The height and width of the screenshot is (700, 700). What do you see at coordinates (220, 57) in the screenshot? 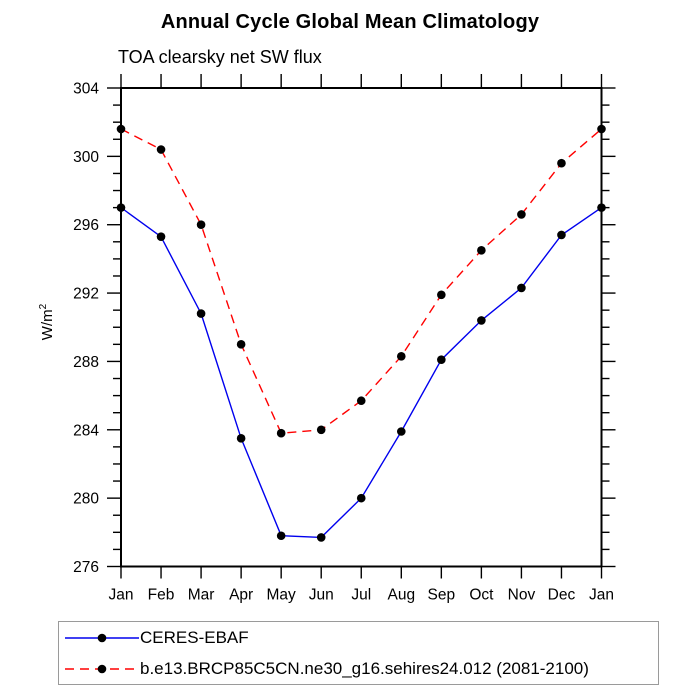
I see `chart-subtitle: TOA clearsky net SW flux` at bounding box center [220, 57].